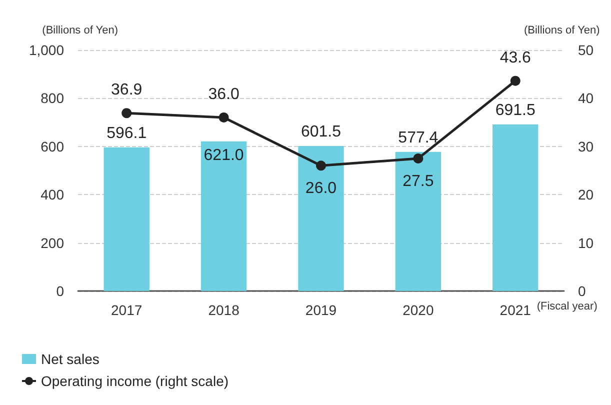 This screenshot has height=405, width=611. I want to click on data-label: 27.5, so click(418, 181).